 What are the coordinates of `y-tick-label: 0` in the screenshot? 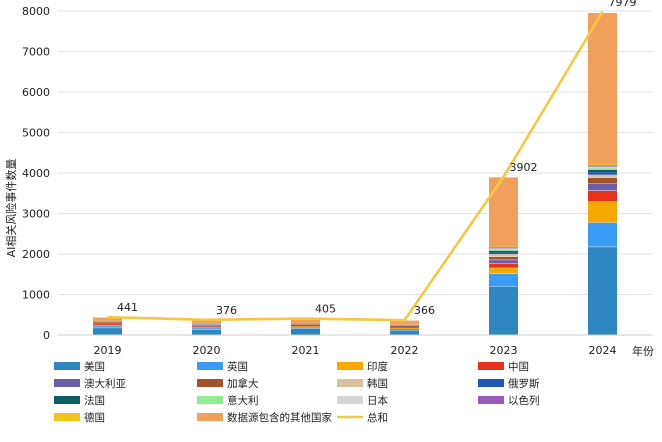 It's located at (46, 335).